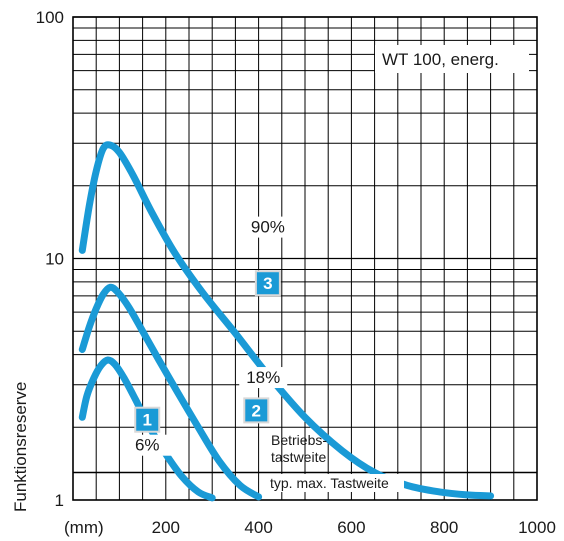 The width and height of the screenshot is (564, 541). Describe the element at coordinates (298, 457) in the screenshot. I see `operating-range-label-line2: tastweite` at that location.